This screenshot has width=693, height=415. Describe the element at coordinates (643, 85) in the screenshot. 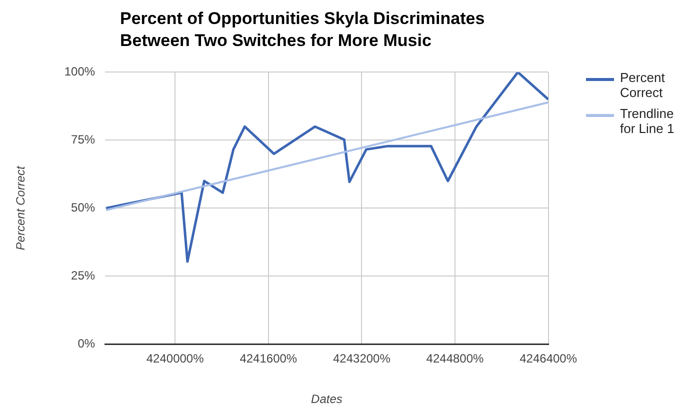

I see `legend-label: Percent Correct` at that location.